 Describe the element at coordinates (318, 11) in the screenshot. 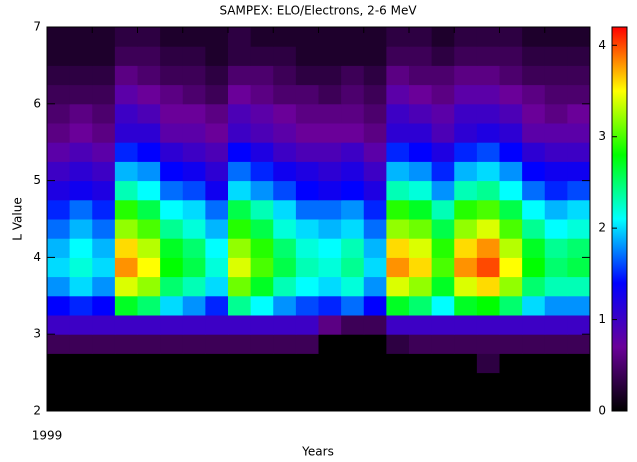

I see `chart-title: SAMPEX: ELO/Electrons, 2-6 MeV` at that location.